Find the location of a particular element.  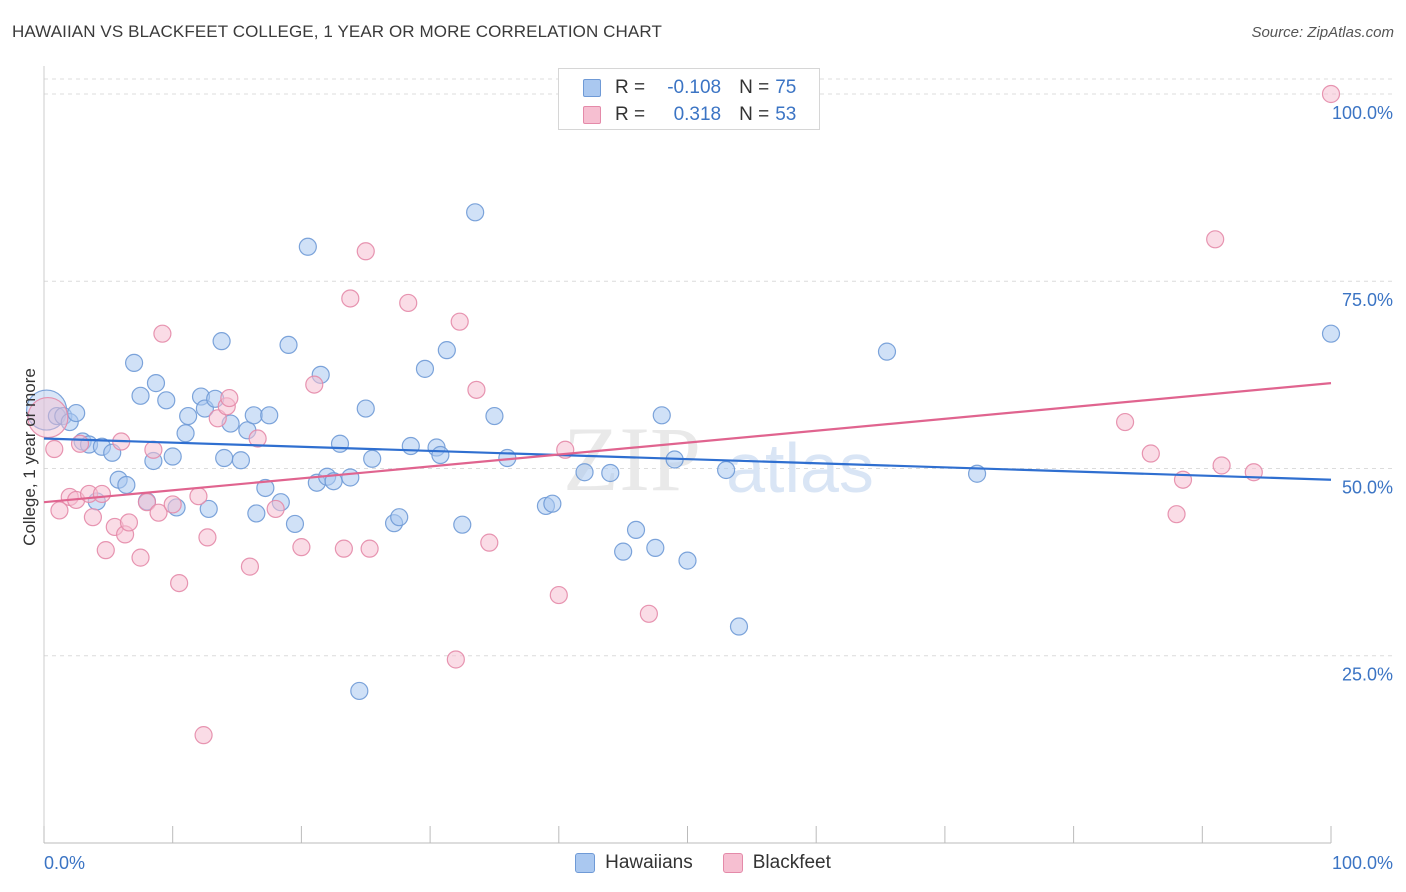

legend-item-blackfeet: Blackfeet is located at coordinates (776, 863).